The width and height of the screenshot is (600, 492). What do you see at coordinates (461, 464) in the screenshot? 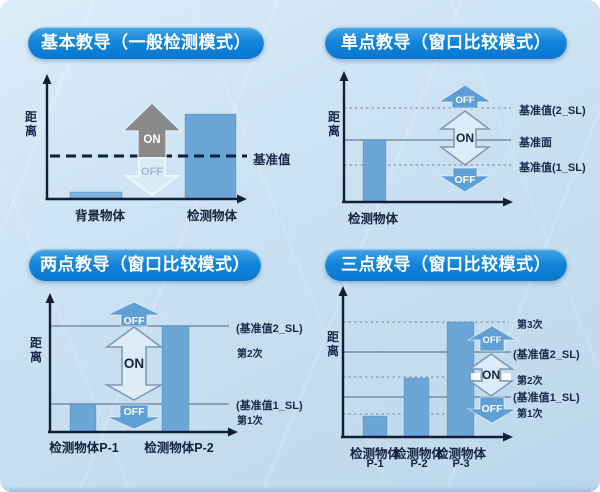
I see `x-label-p3-line2: P-3` at bounding box center [461, 464].